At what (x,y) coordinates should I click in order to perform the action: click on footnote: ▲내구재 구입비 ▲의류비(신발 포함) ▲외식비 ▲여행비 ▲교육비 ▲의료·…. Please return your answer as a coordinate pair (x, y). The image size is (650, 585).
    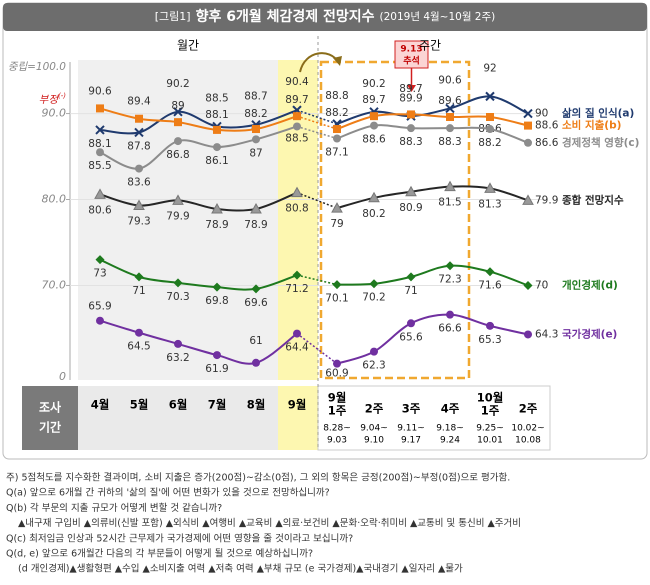
    Looking at the image, I should click on (269, 523).